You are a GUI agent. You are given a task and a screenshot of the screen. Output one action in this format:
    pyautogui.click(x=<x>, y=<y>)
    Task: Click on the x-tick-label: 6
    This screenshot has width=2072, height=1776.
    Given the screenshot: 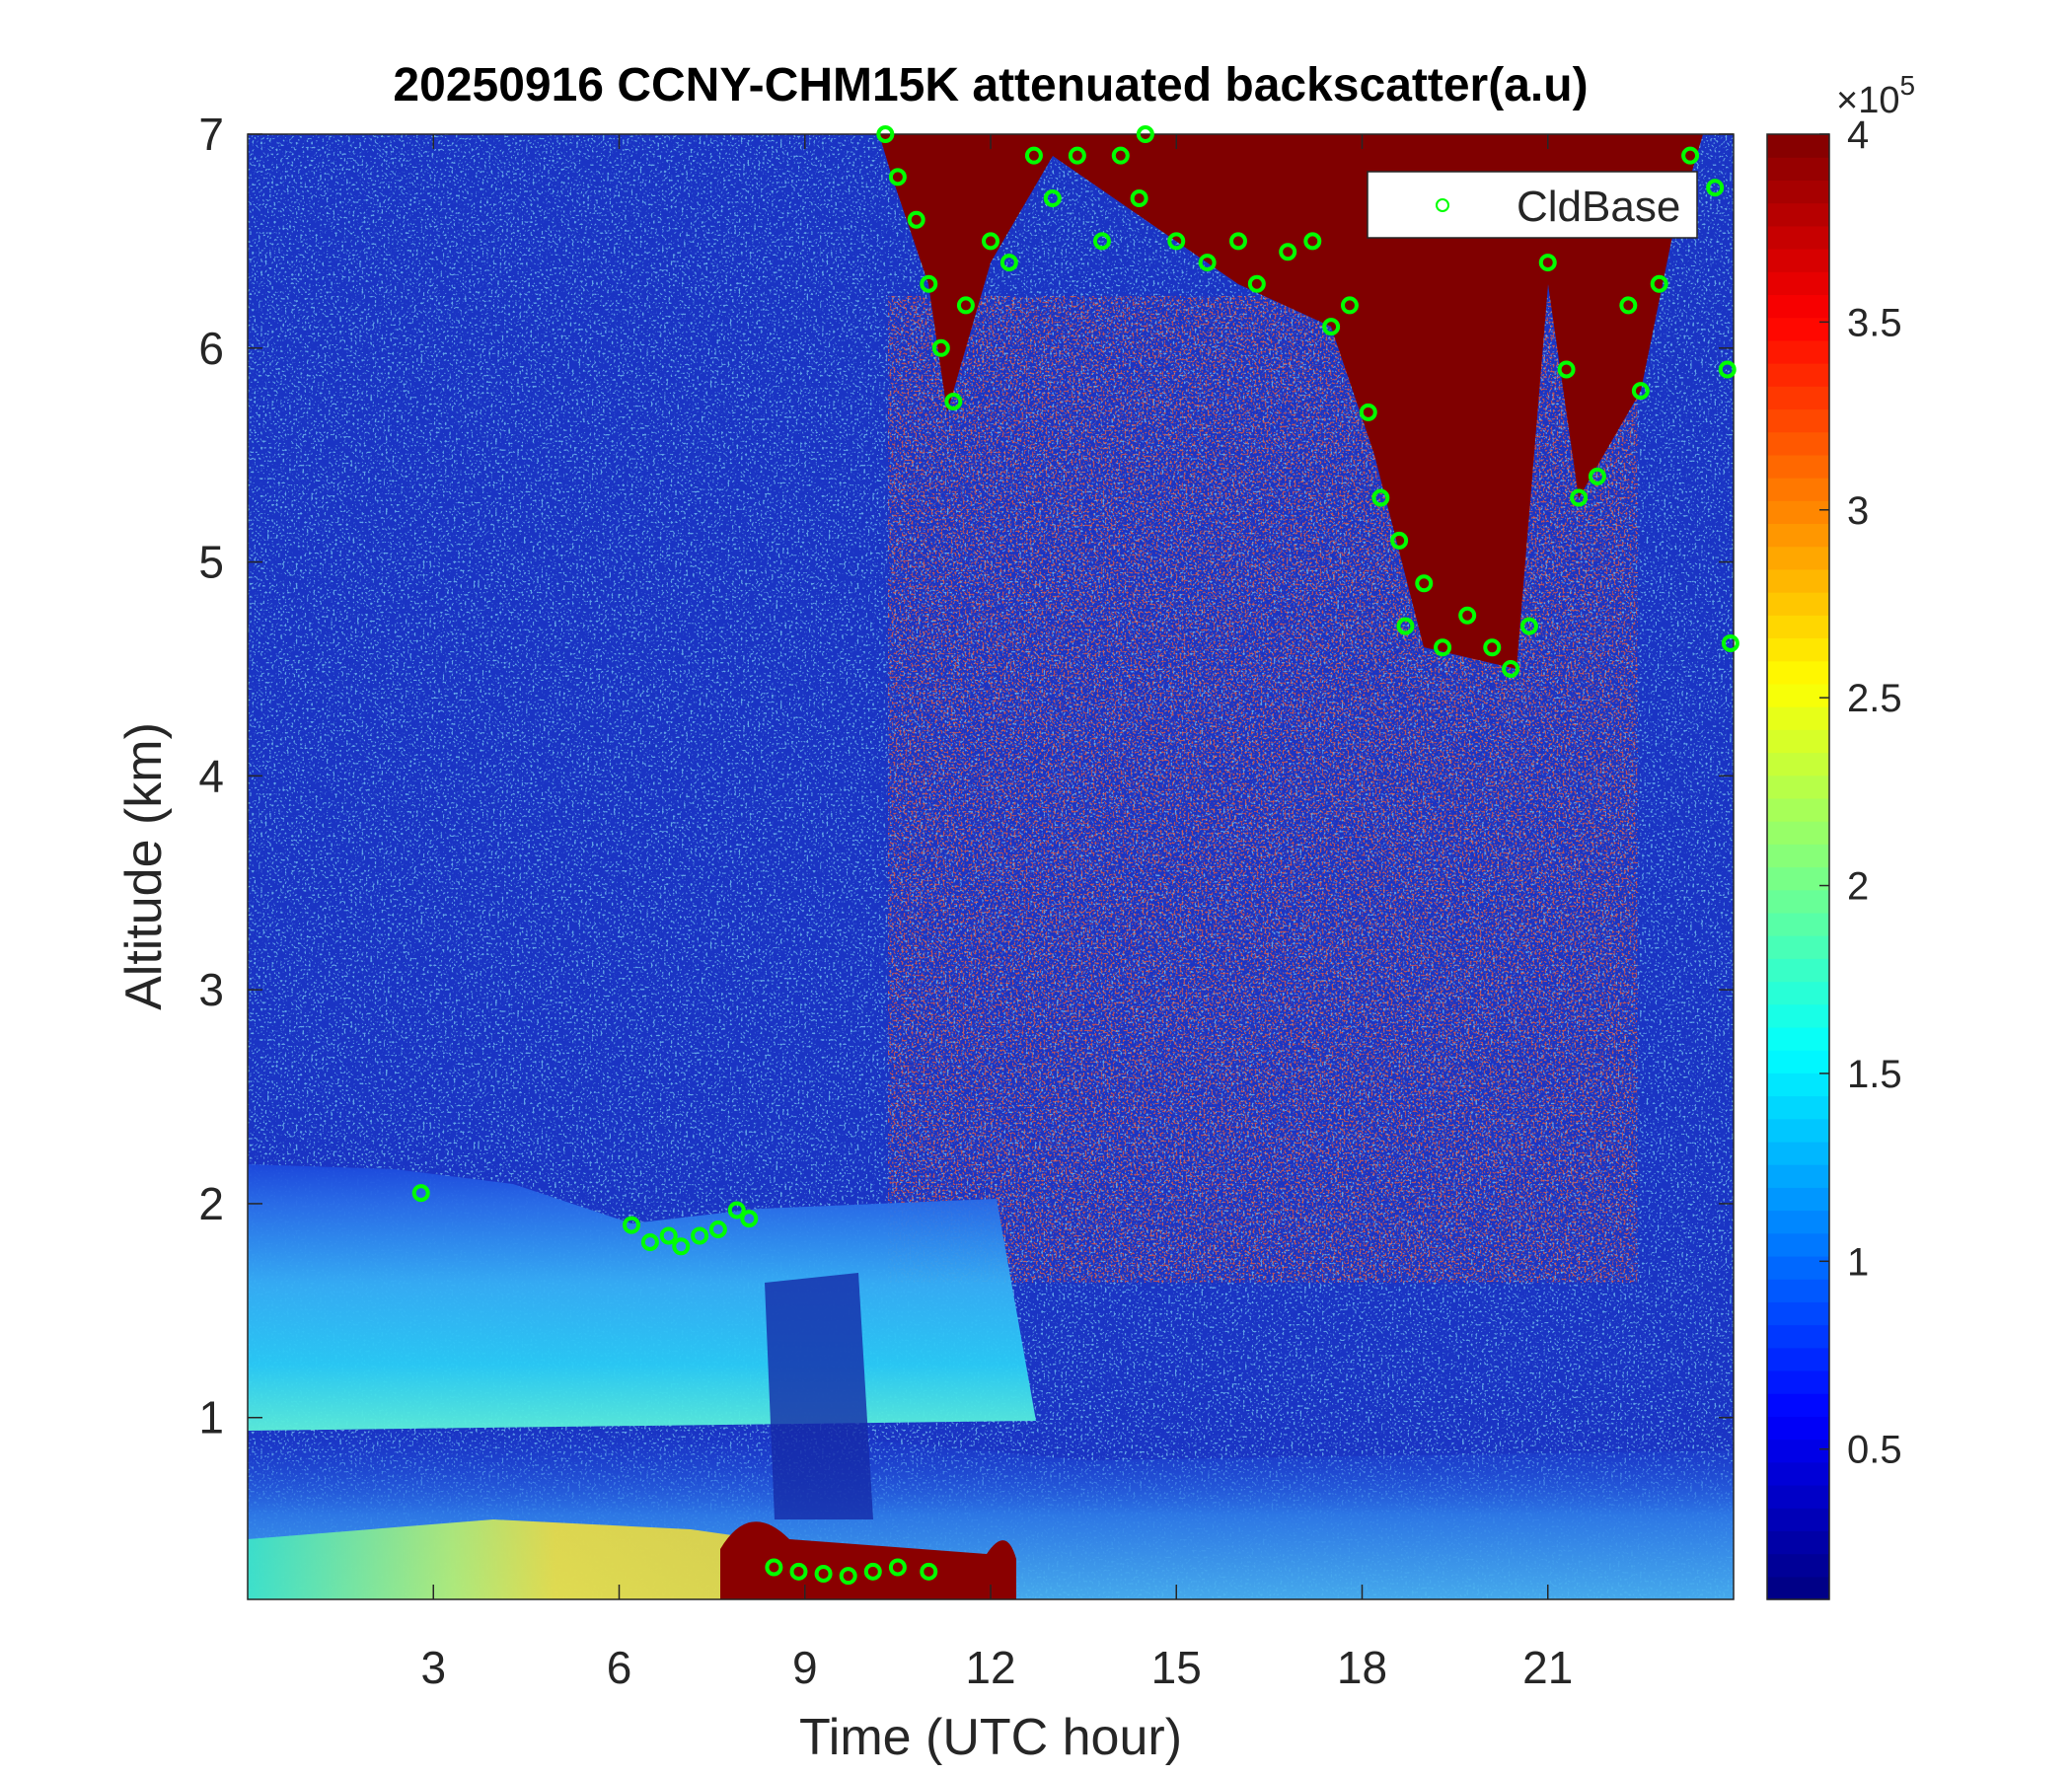 What is the action you would take?
    pyautogui.click(x=620, y=1668)
    